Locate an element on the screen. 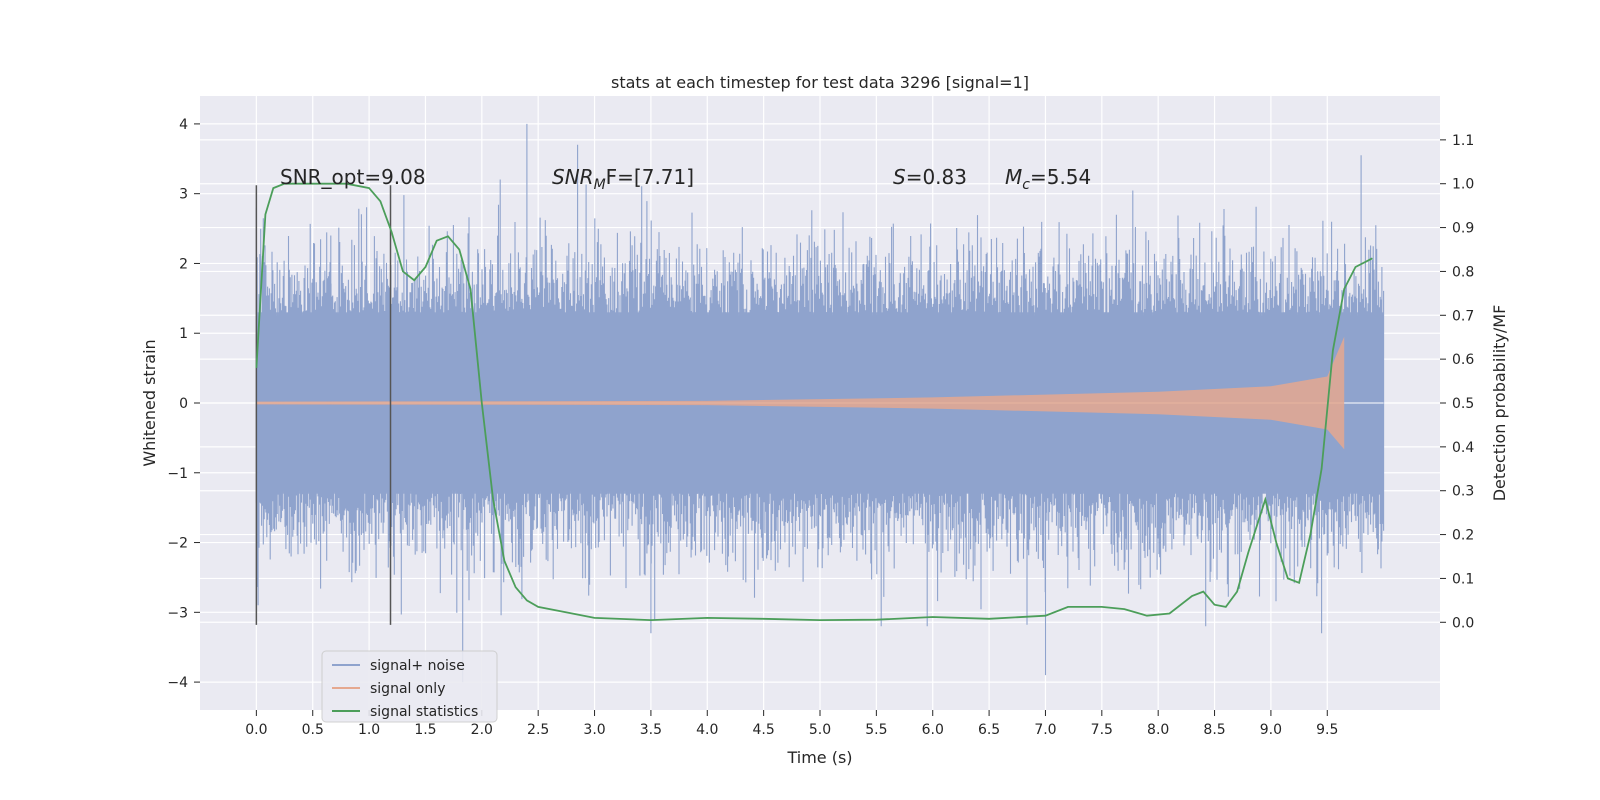 This screenshot has width=1600, height=800. y-right-tick-label: 0.5 is located at coordinates (1463, 404).